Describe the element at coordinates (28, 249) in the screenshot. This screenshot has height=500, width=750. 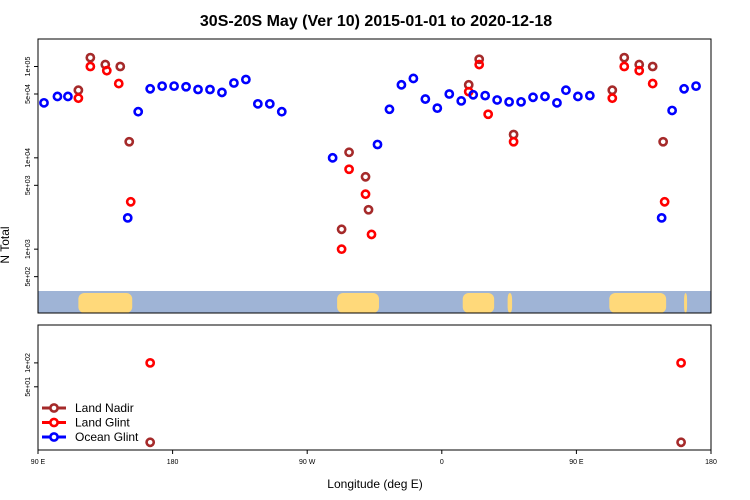
I see `y-tick-label: 1e+03` at that location.